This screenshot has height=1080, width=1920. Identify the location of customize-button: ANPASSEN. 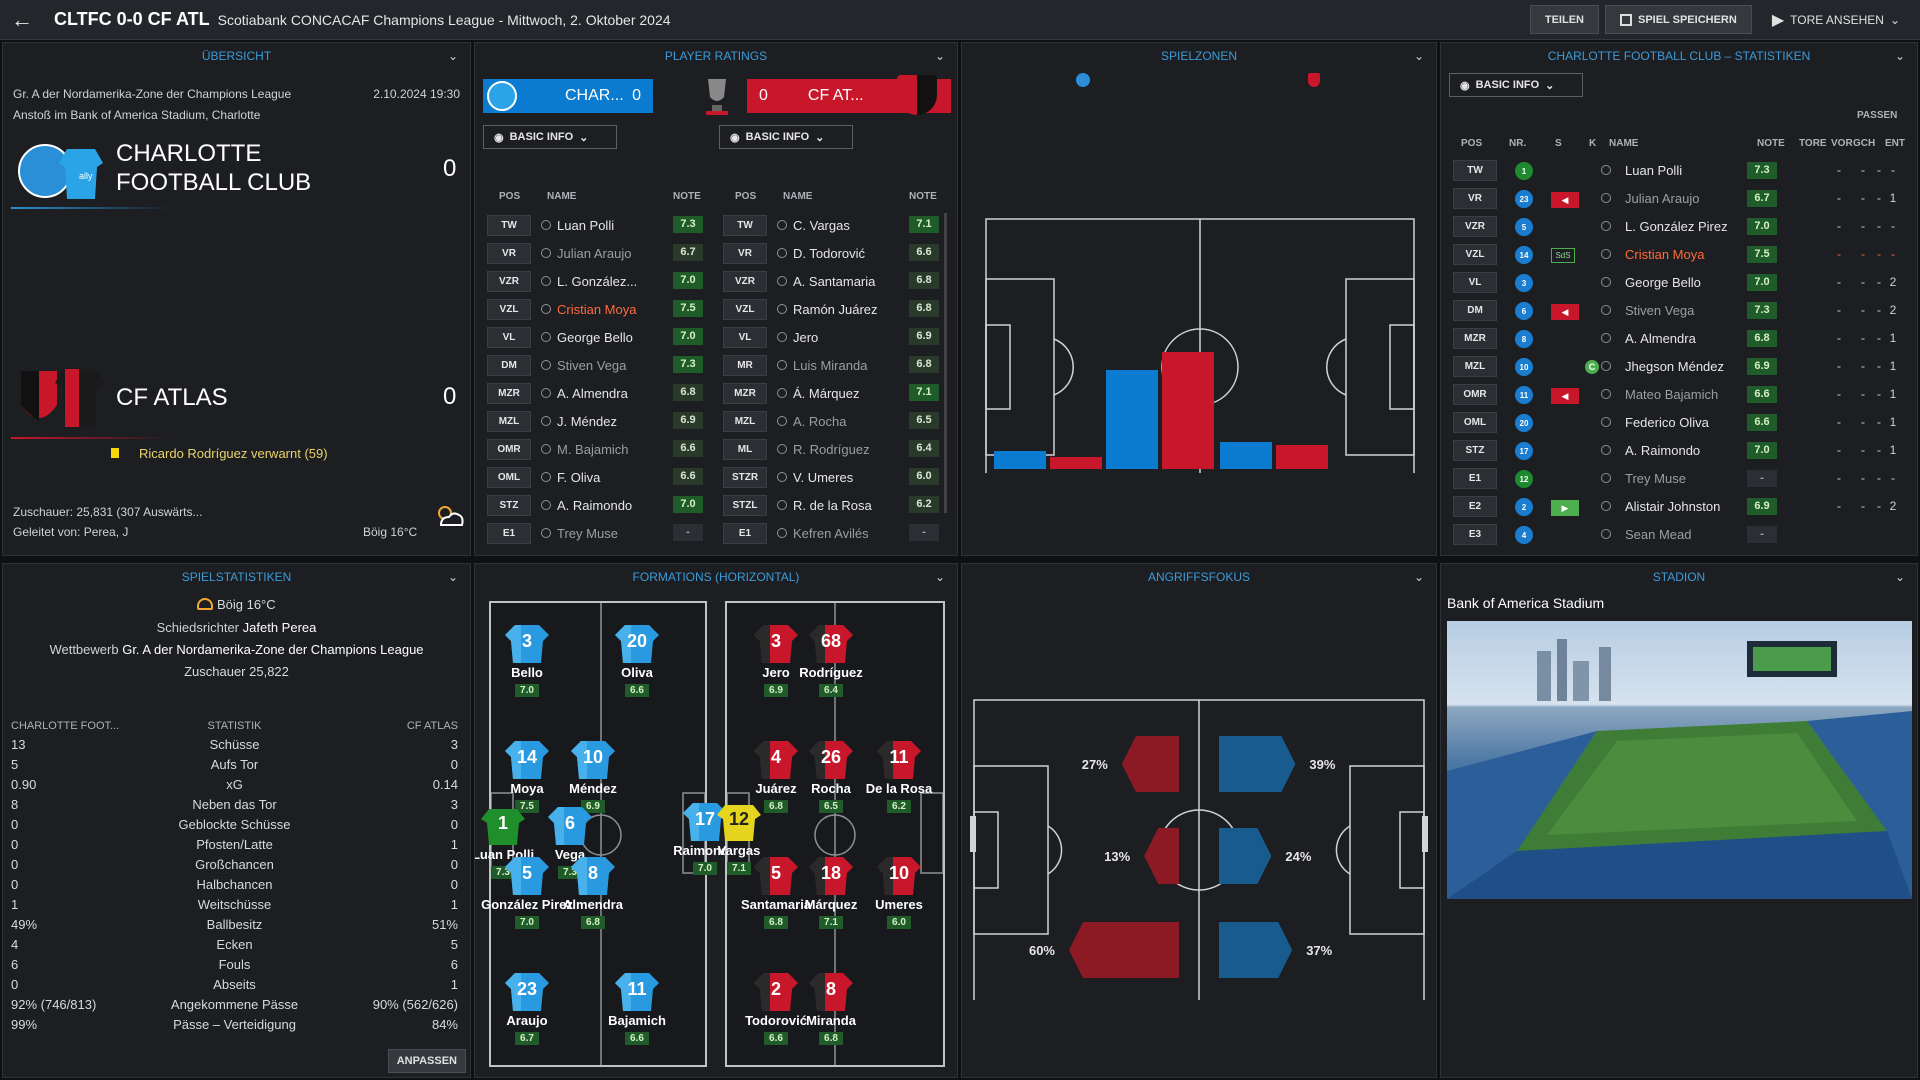
(426, 1061).